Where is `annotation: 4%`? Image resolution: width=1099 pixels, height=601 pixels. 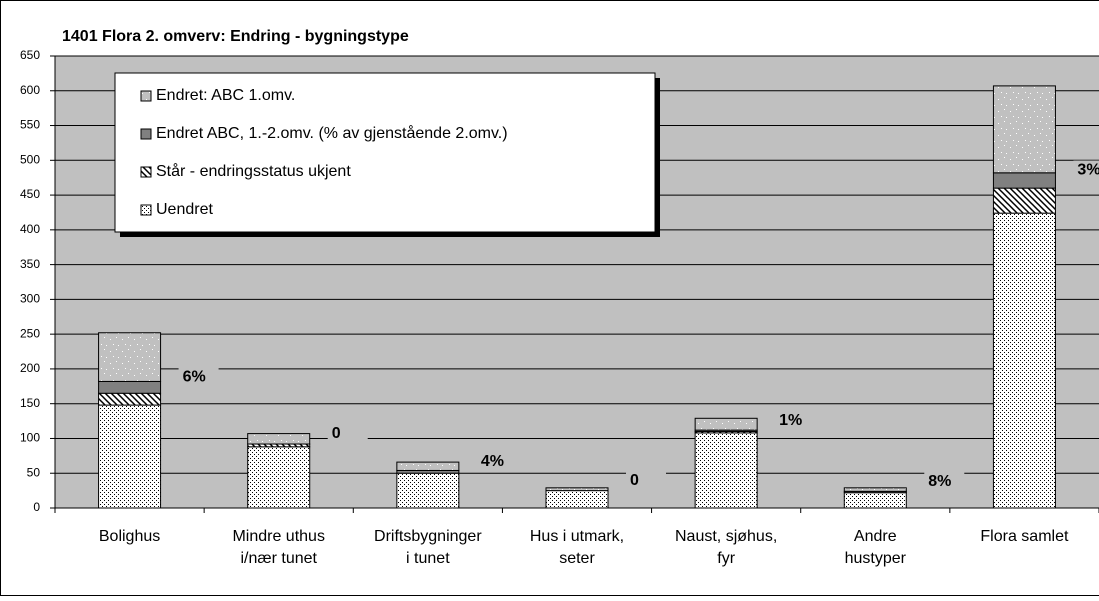 annotation: 4% is located at coordinates (492, 461).